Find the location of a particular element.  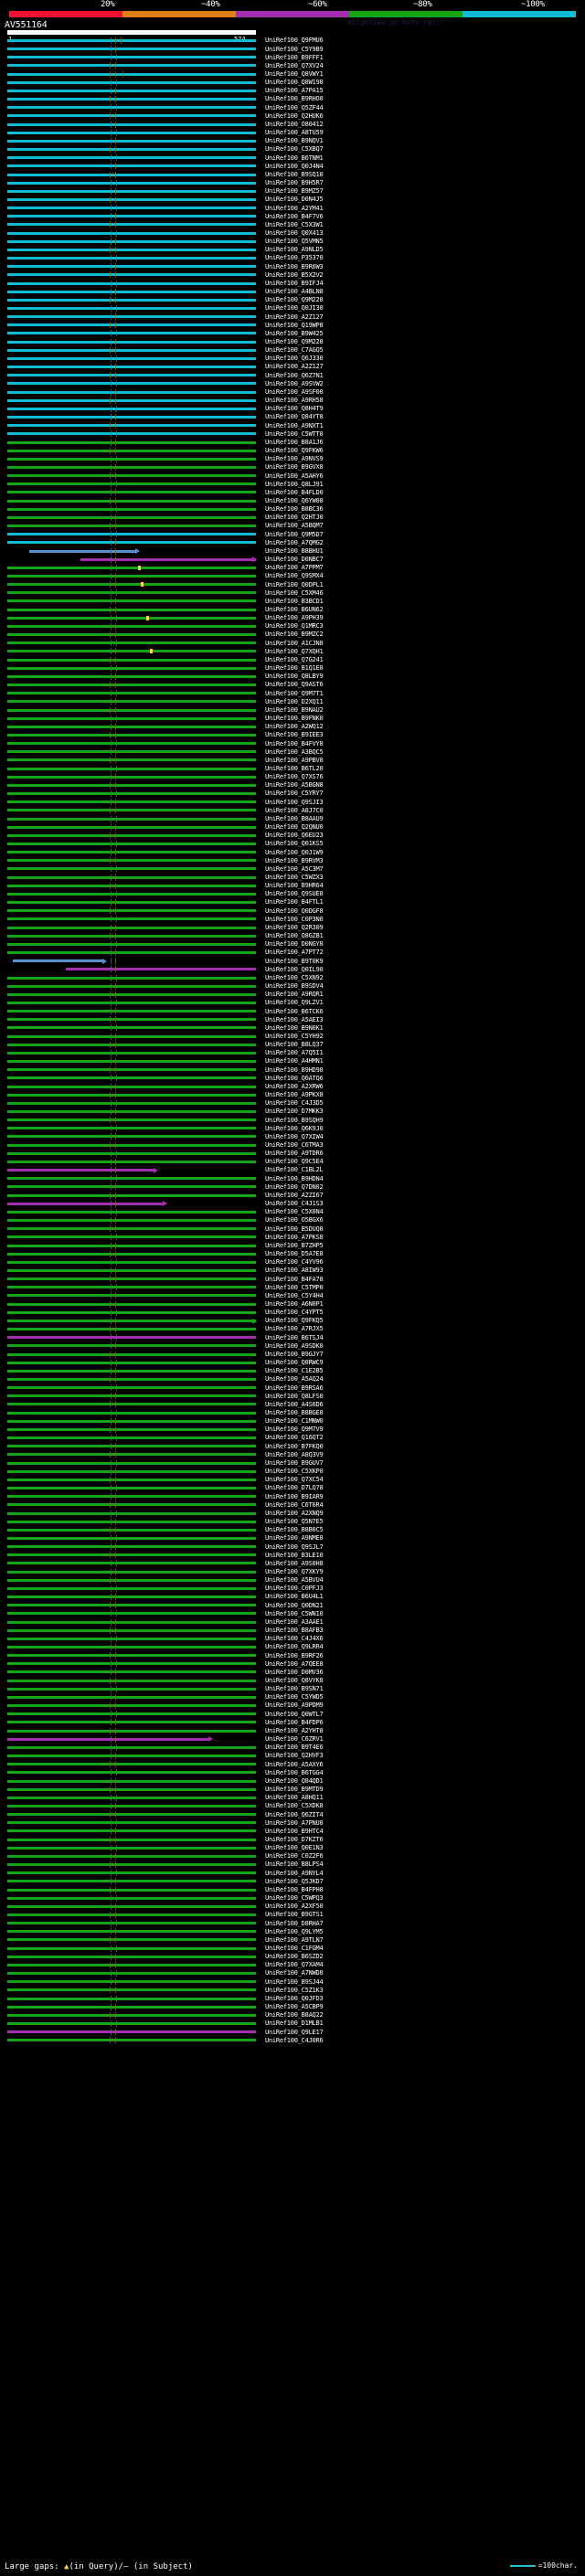

hit-accession-label: UniRef100_Q7DN02 is located at coordinates (295, 1186).